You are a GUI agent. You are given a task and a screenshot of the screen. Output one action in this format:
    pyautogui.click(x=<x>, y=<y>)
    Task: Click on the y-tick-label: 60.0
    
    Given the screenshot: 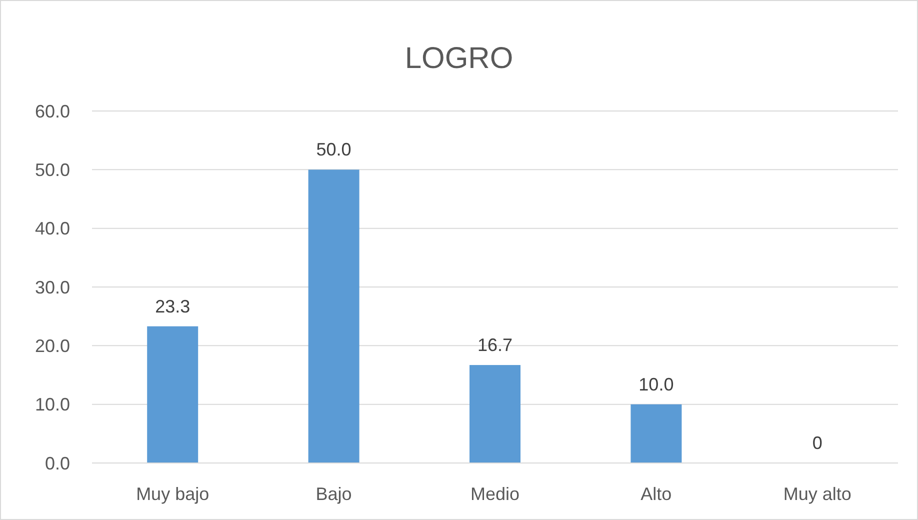 What is the action you would take?
    pyautogui.click(x=52, y=111)
    